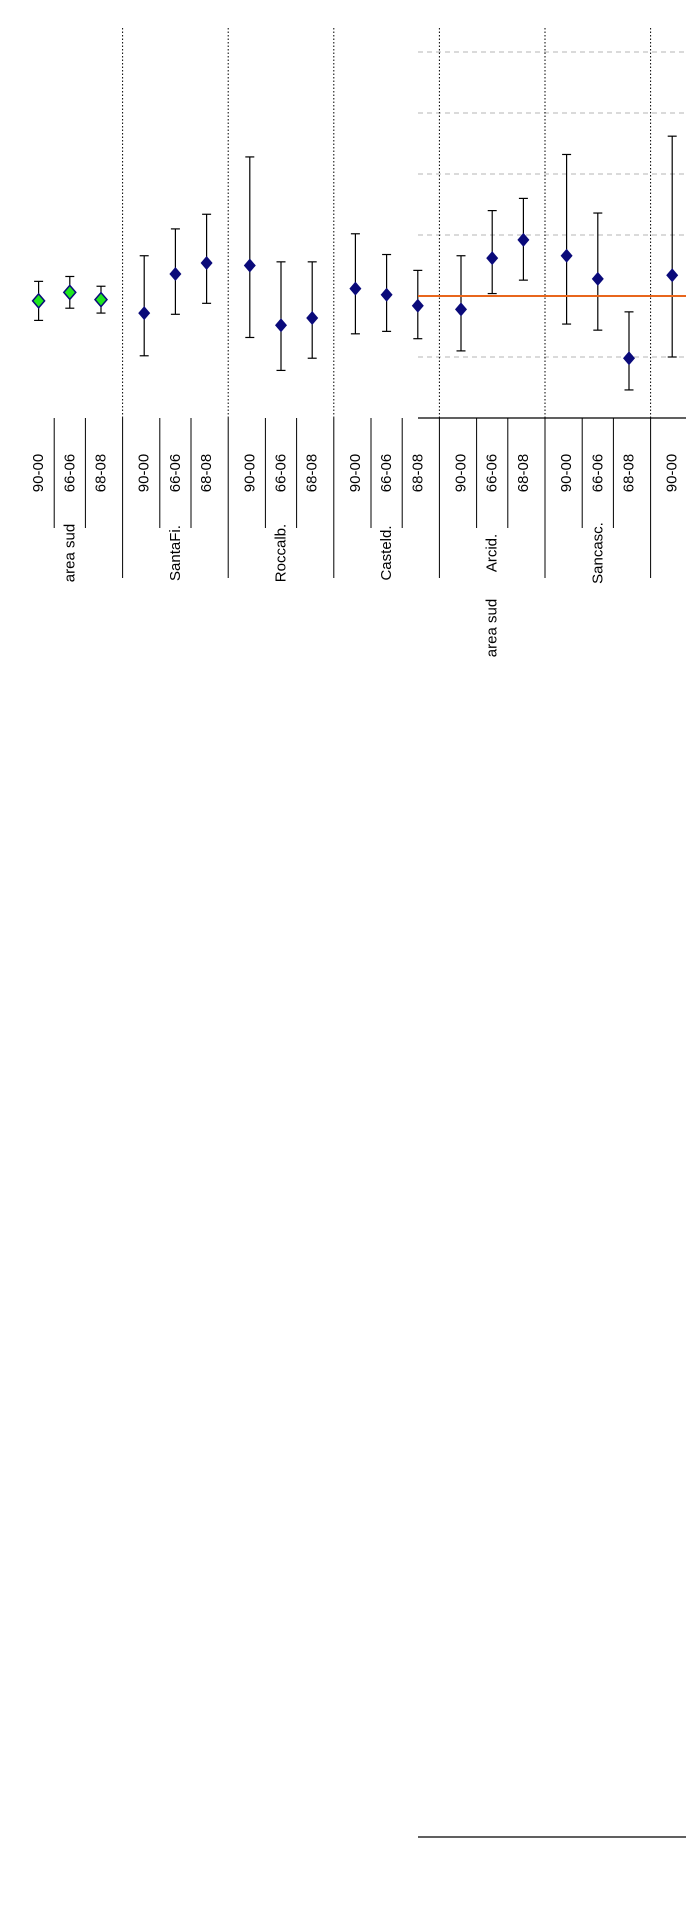 This screenshot has height=1906, width=686. I want to click on group-label: area sud, so click(69, 553).